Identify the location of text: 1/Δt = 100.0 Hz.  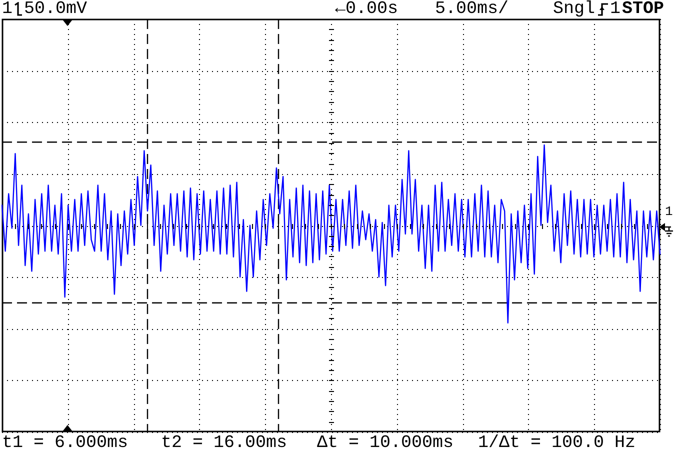
(557, 442).